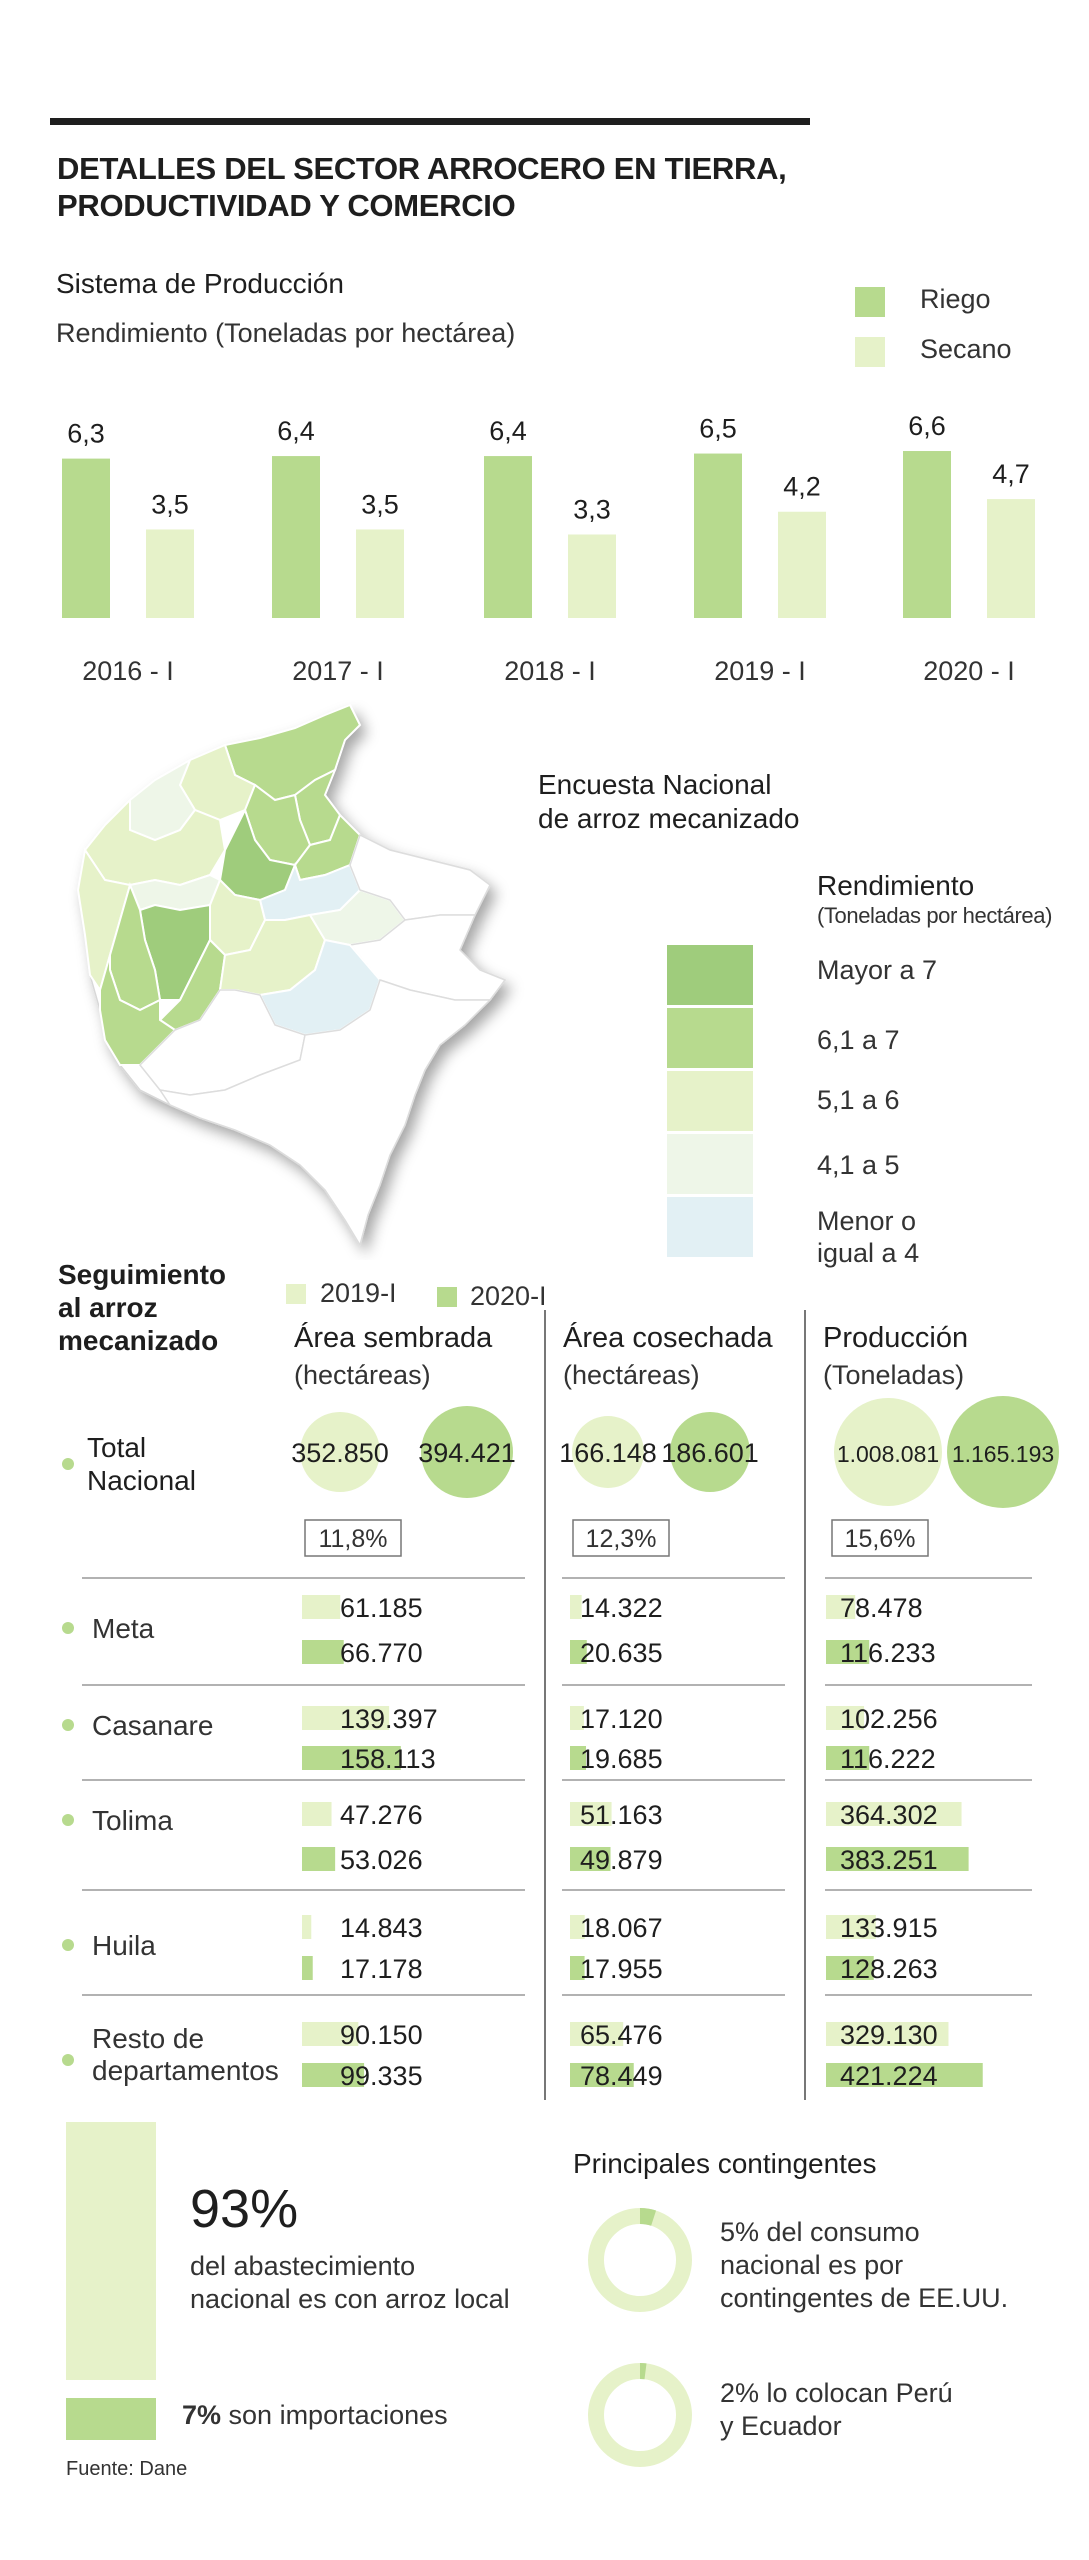  What do you see at coordinates (338, 671) in the screenshot?
I see `x-tick-label-1: 2017 - I` at bounding box center [338, 671].